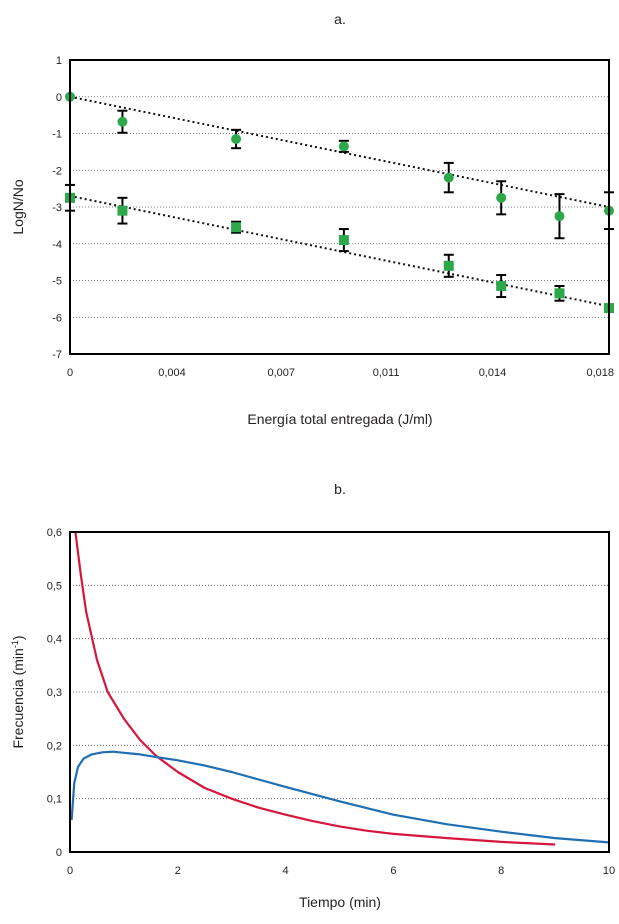  Describe the element at coordinates (57, 355) in the screenshot. I see `y-tick-label-a-8: -7` at that location.